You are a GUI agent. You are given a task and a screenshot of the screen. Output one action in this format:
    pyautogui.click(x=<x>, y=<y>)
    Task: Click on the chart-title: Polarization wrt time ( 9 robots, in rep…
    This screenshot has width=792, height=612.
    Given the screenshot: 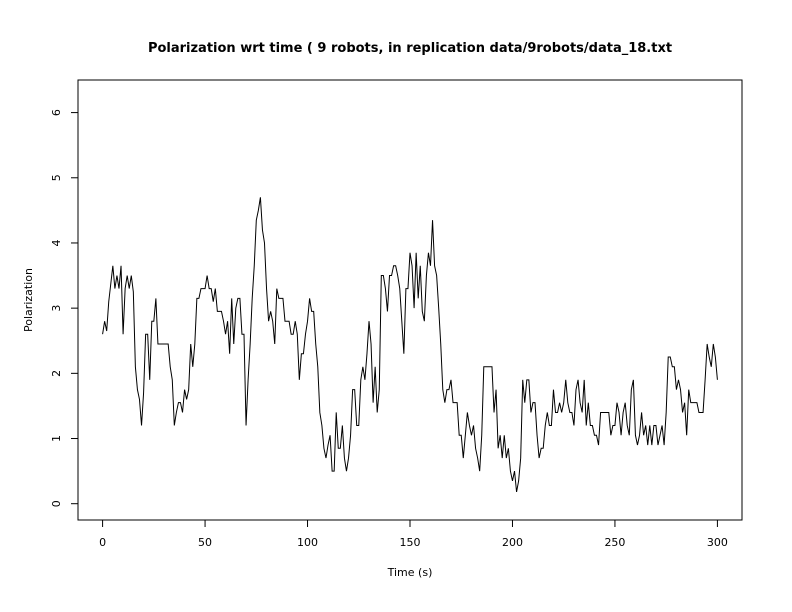 What is the action you would take?
    pyautogui.click(x=410, y=48)
    